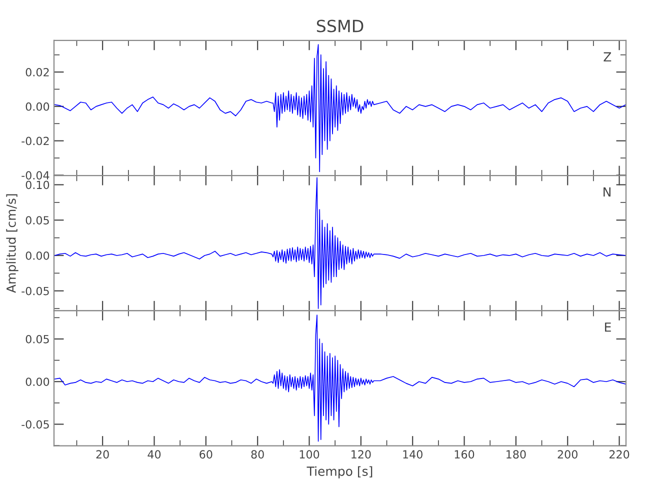 This screenshot has width=650, height=500. I want to click on x-axis-title: Tiempo [s], so click(339, 472).